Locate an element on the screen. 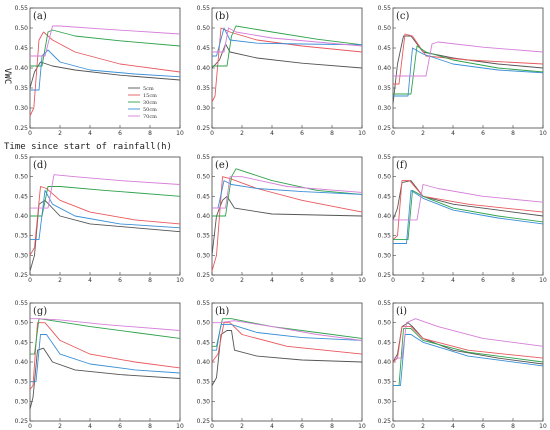  panel-label: (b) is located at coordinates (222, 16).